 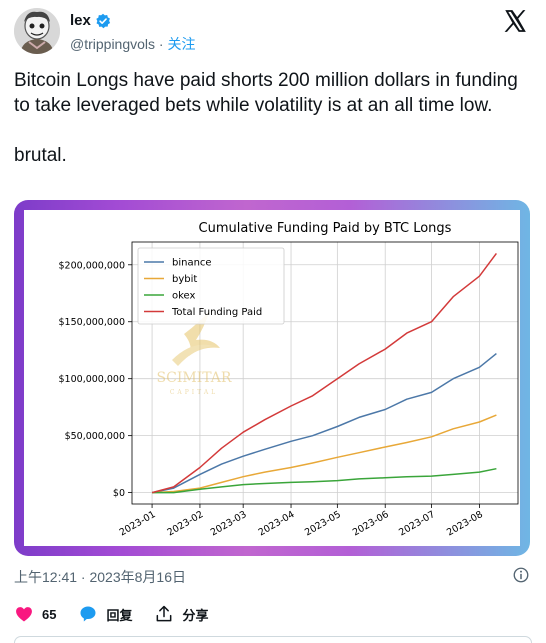 What do you see at coordinates (186, 523) in the screenshot?
I see `x-tick-label: 2023-02` at bounding box center [186, 523].